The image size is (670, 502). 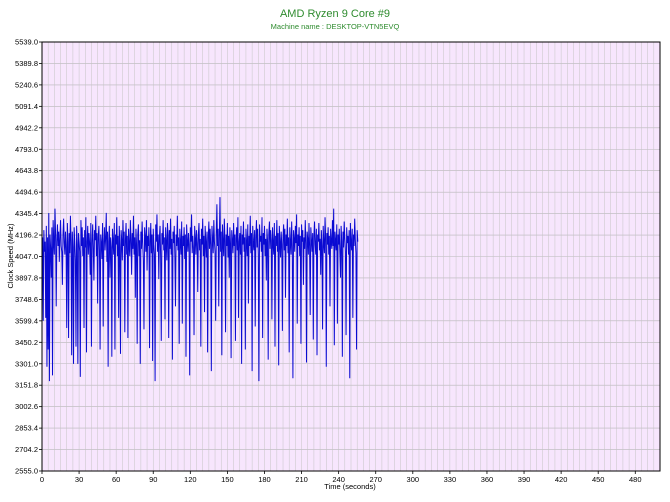 What do you see at coordinates (116, 479) in the screenshot?
I see `x-tick-label: 60` at bounding box center [116, 479].